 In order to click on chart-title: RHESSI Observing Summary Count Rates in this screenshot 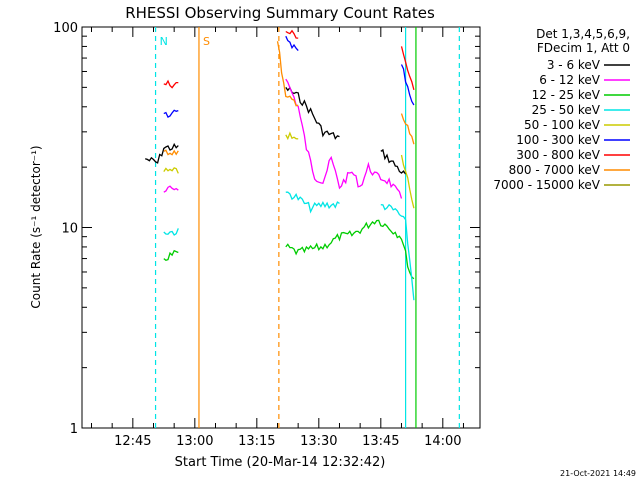, I will do `click(280, 13)`.